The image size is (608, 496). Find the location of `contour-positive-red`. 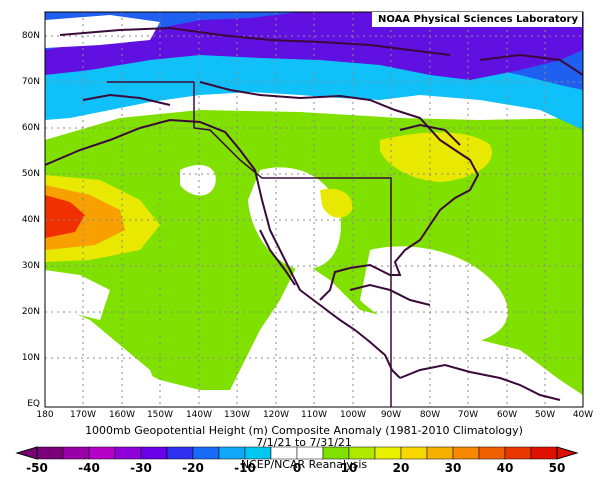

contour-positive-red is located at coordinates (65, 216).